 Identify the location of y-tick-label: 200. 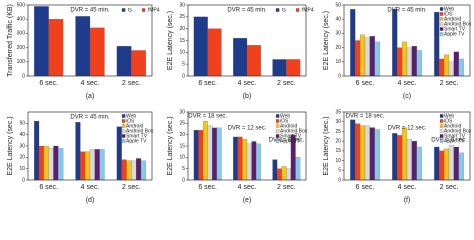
(21, 48).